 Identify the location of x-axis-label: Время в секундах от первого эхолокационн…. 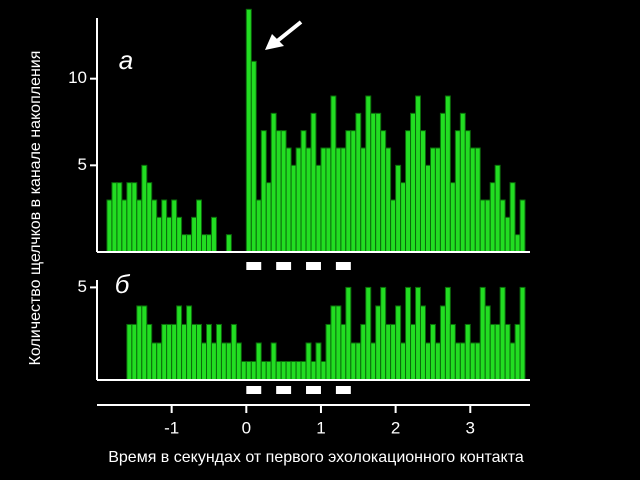
(316, 457).